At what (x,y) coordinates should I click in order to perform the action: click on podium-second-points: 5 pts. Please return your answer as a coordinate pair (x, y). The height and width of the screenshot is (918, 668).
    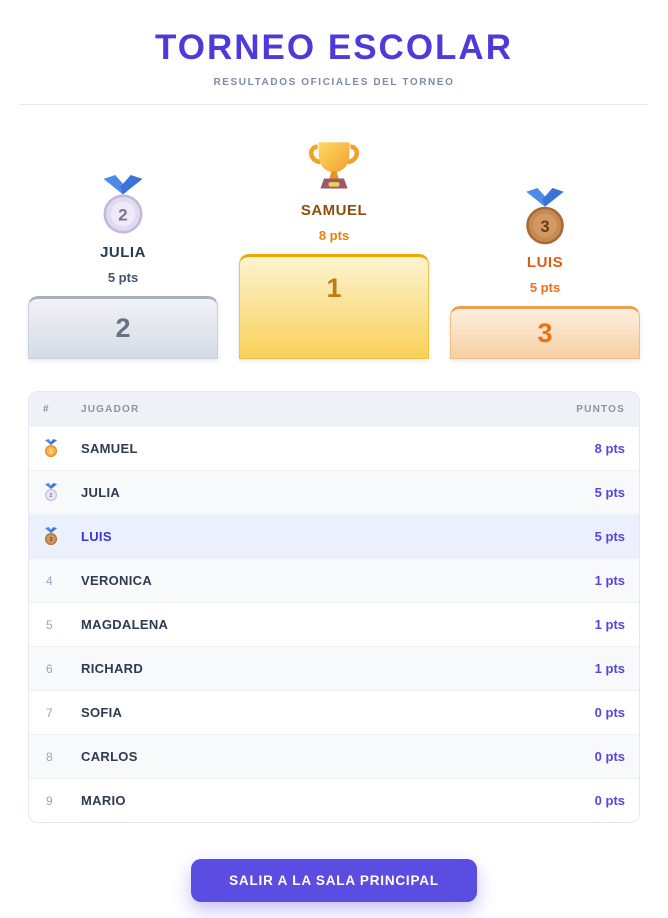
    Looking at the image, I should click on (123, 277).